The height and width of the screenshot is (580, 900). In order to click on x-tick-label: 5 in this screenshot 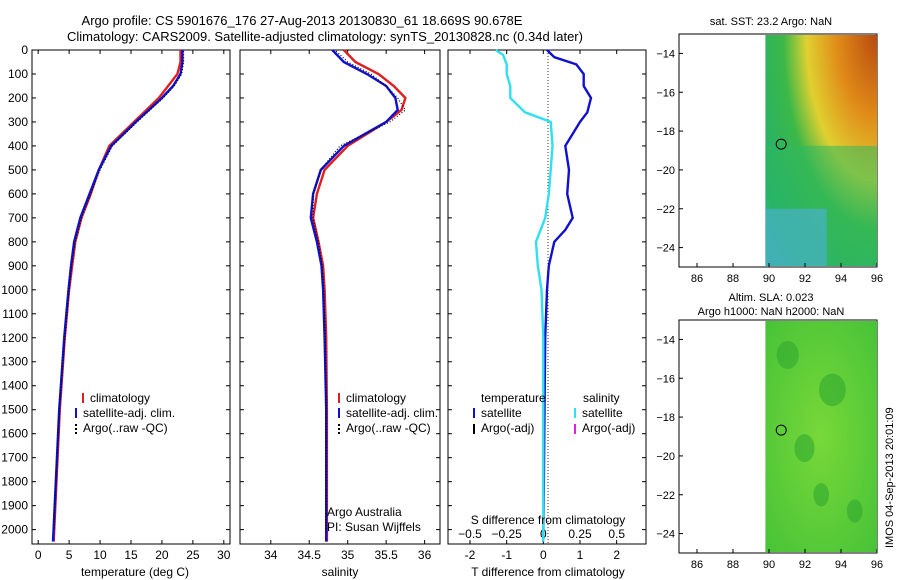, I will do `click(69, 555)`.